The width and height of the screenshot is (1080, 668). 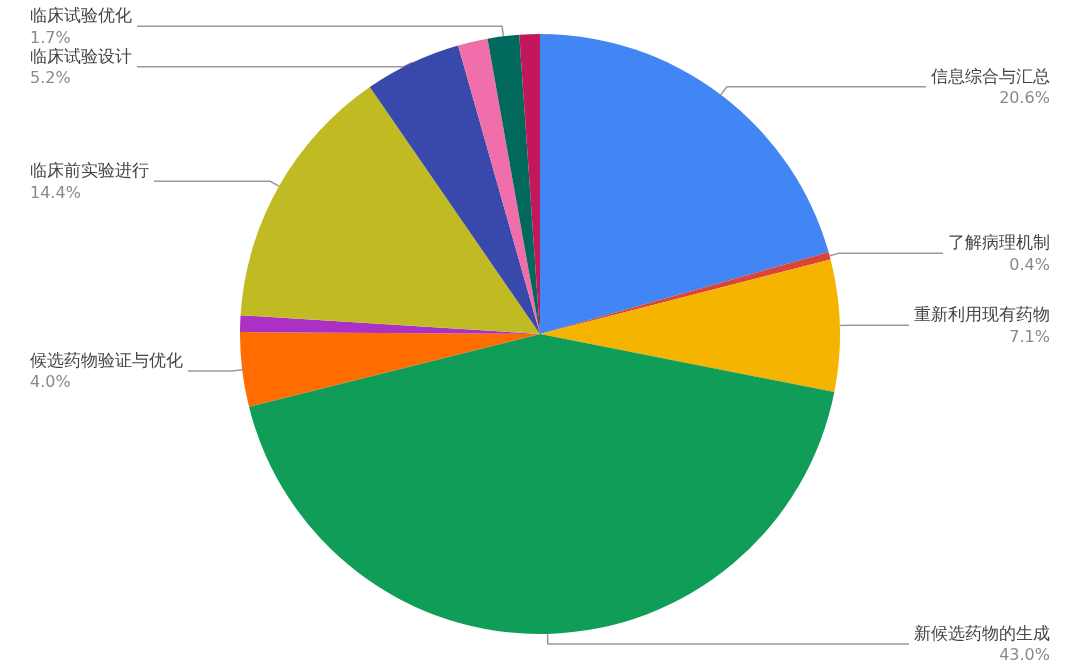 What do you see at coordinates (1024, 655) in the screenshot?
I see `data-label: 43.0%` at bounding box center [1024, 655].